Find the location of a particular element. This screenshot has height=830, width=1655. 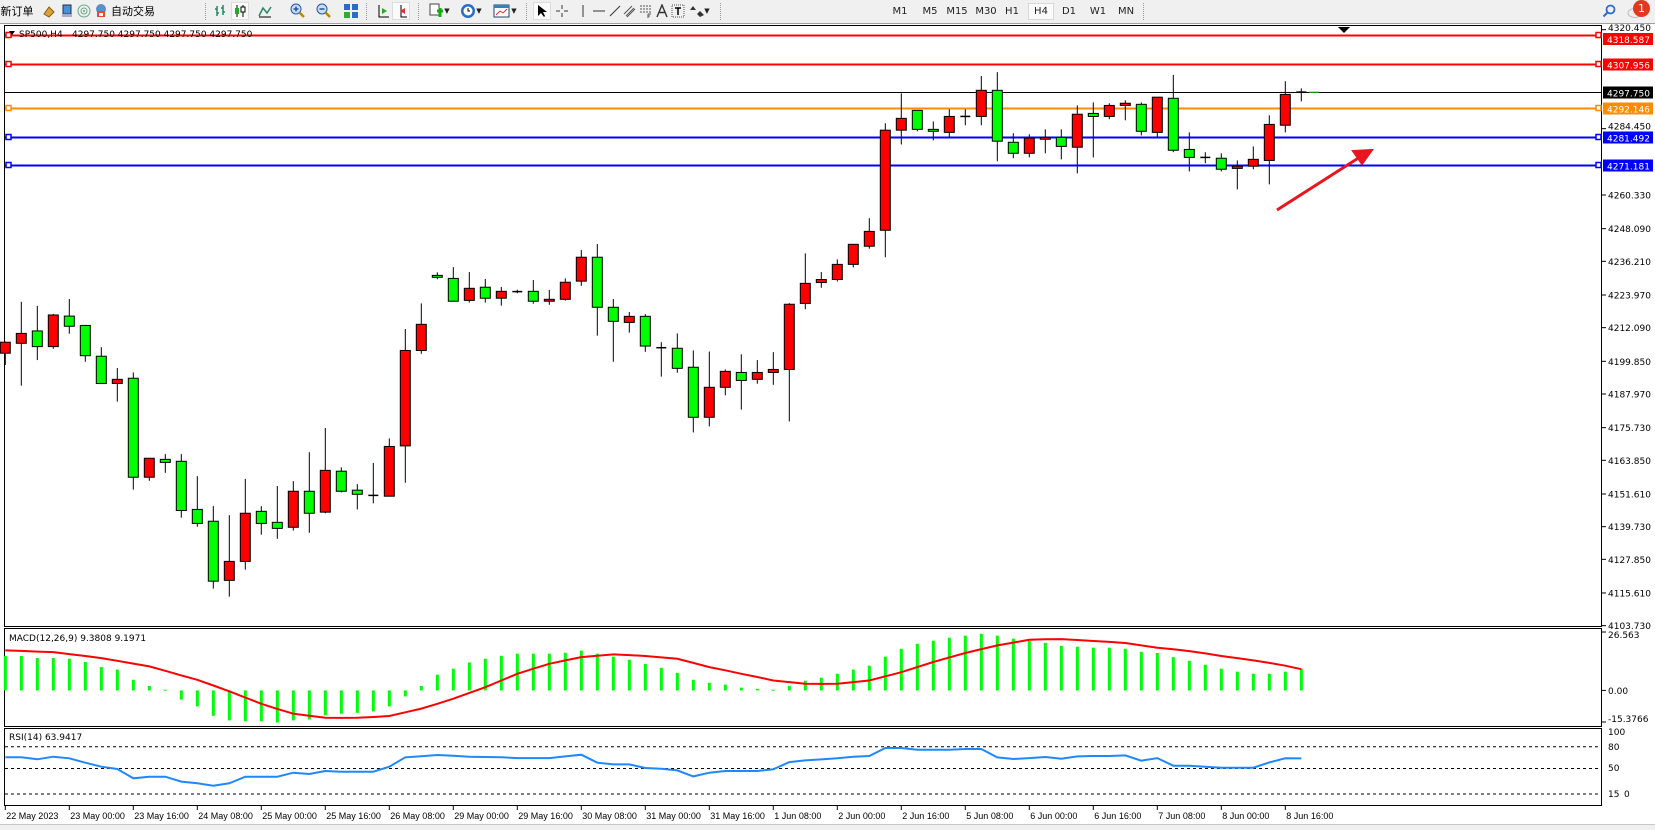

indicators-button: ▼ is located at coordinates (439, 11).